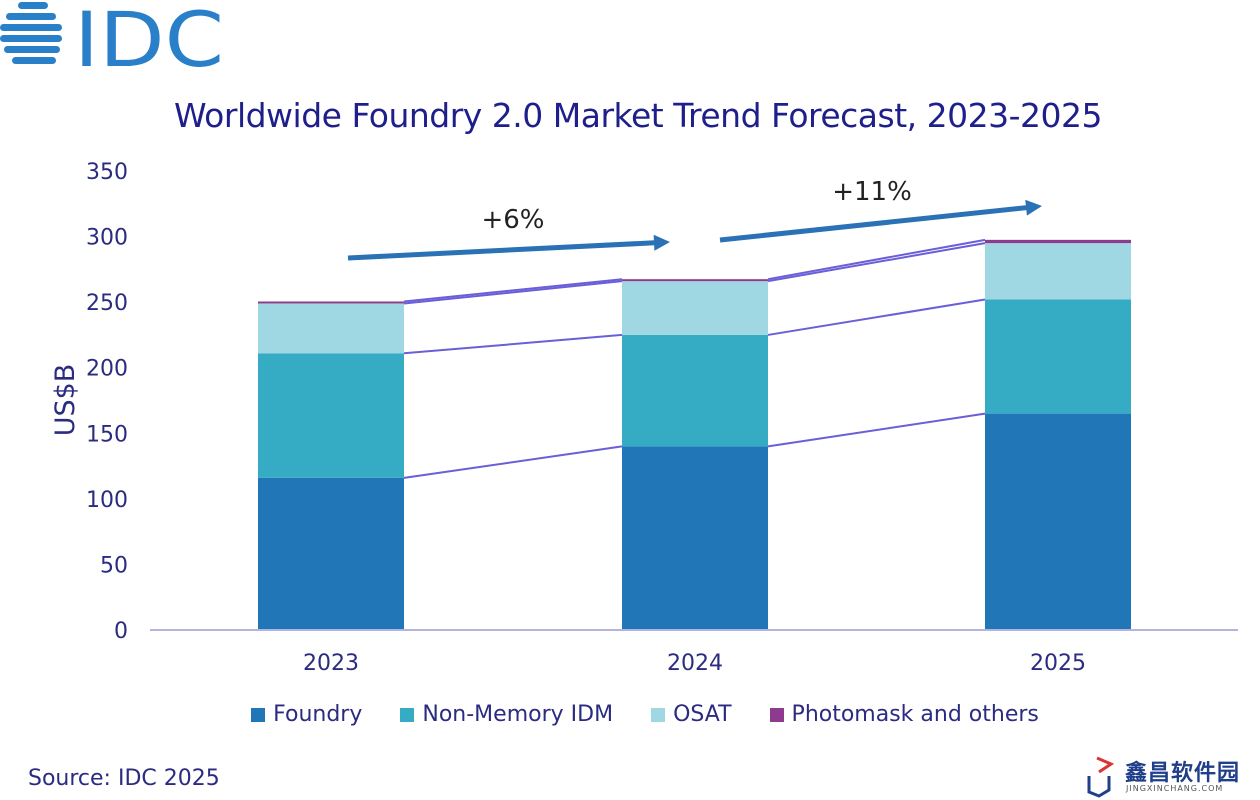  What do you see at coordinates (331, 328) in the screenshot?
I see `bar-segment-osat-2023` at bounding box center [331, 328].